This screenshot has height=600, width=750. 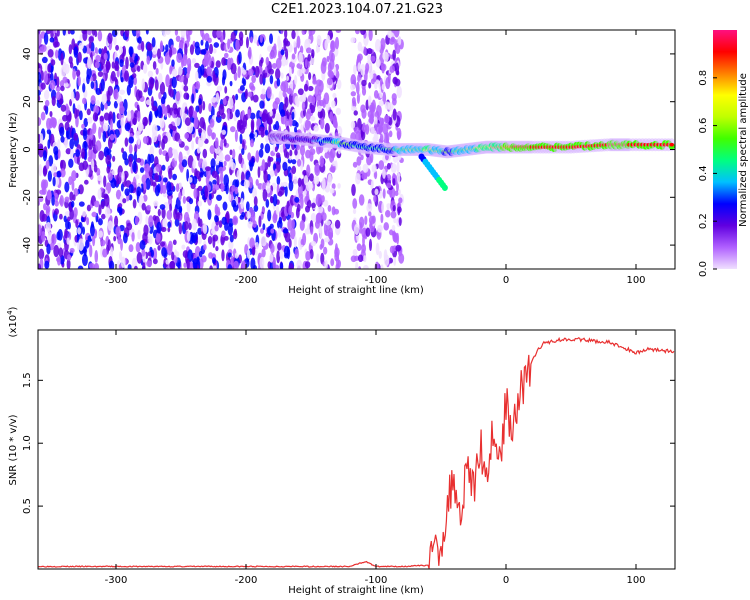 I want to click on x-tick-label: 100, so click(x=635, y=280).